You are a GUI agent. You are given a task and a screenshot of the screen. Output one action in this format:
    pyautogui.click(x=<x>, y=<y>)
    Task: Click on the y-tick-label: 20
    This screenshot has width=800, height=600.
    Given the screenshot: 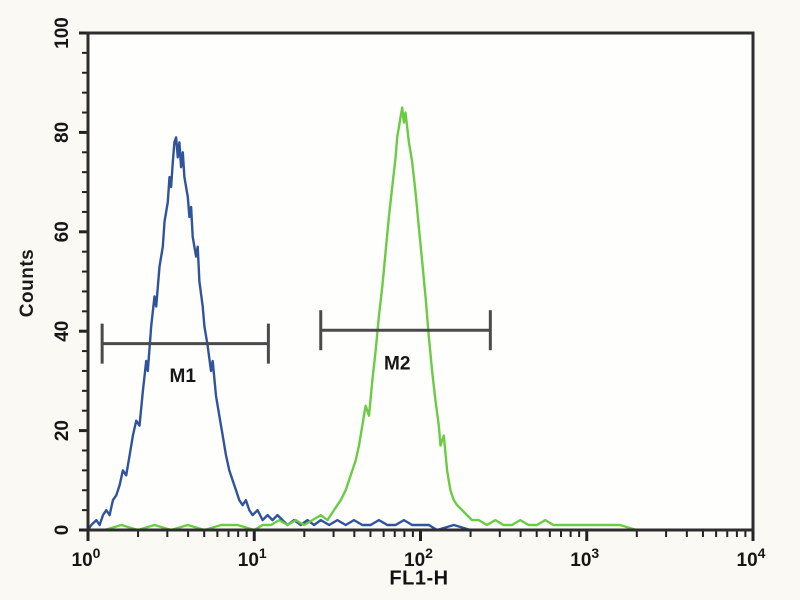 What is the action you would take?
    pyautogui.click(x=62, y=430)
    